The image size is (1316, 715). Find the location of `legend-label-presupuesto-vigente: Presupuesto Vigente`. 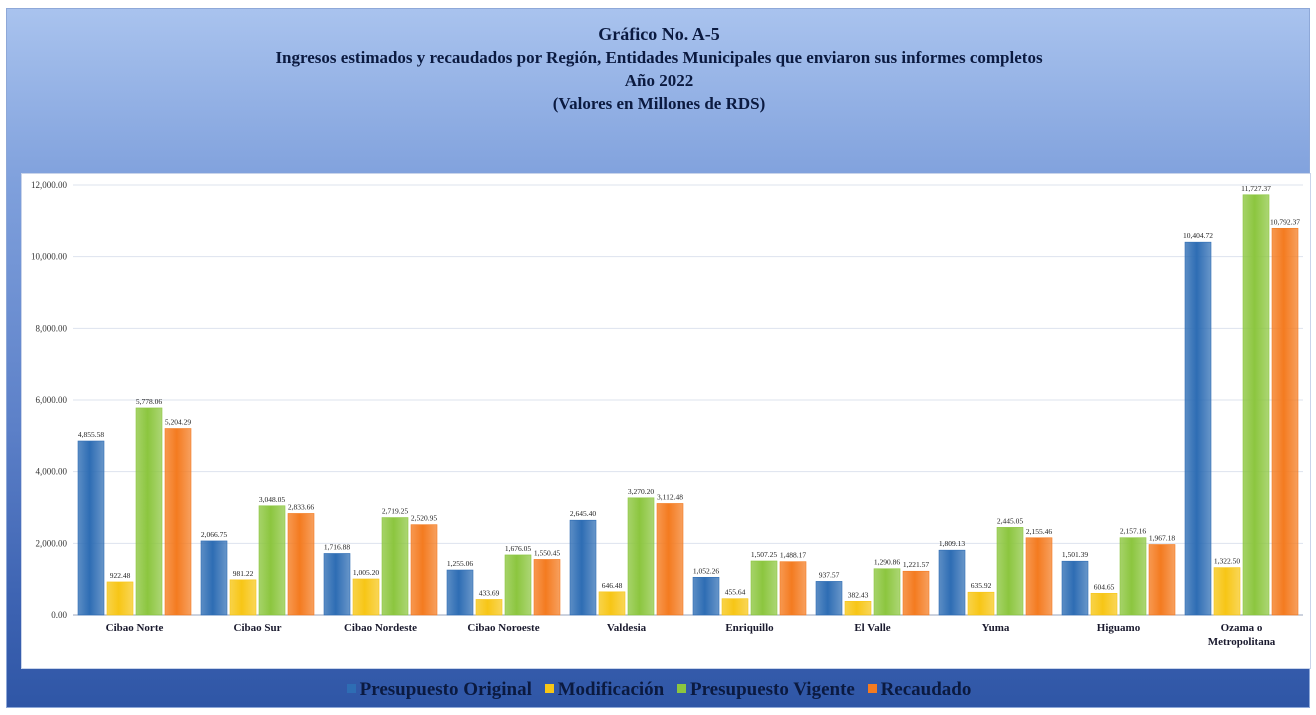

legend-label-presupuesto-vigente: Presupuesto Vigente is located at coordinates (772, 689).